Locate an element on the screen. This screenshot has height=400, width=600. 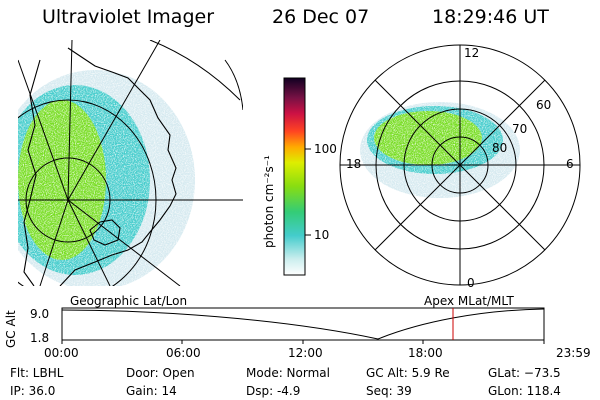
seq-info: Seq: 39 is located at coordinates (389, 391).